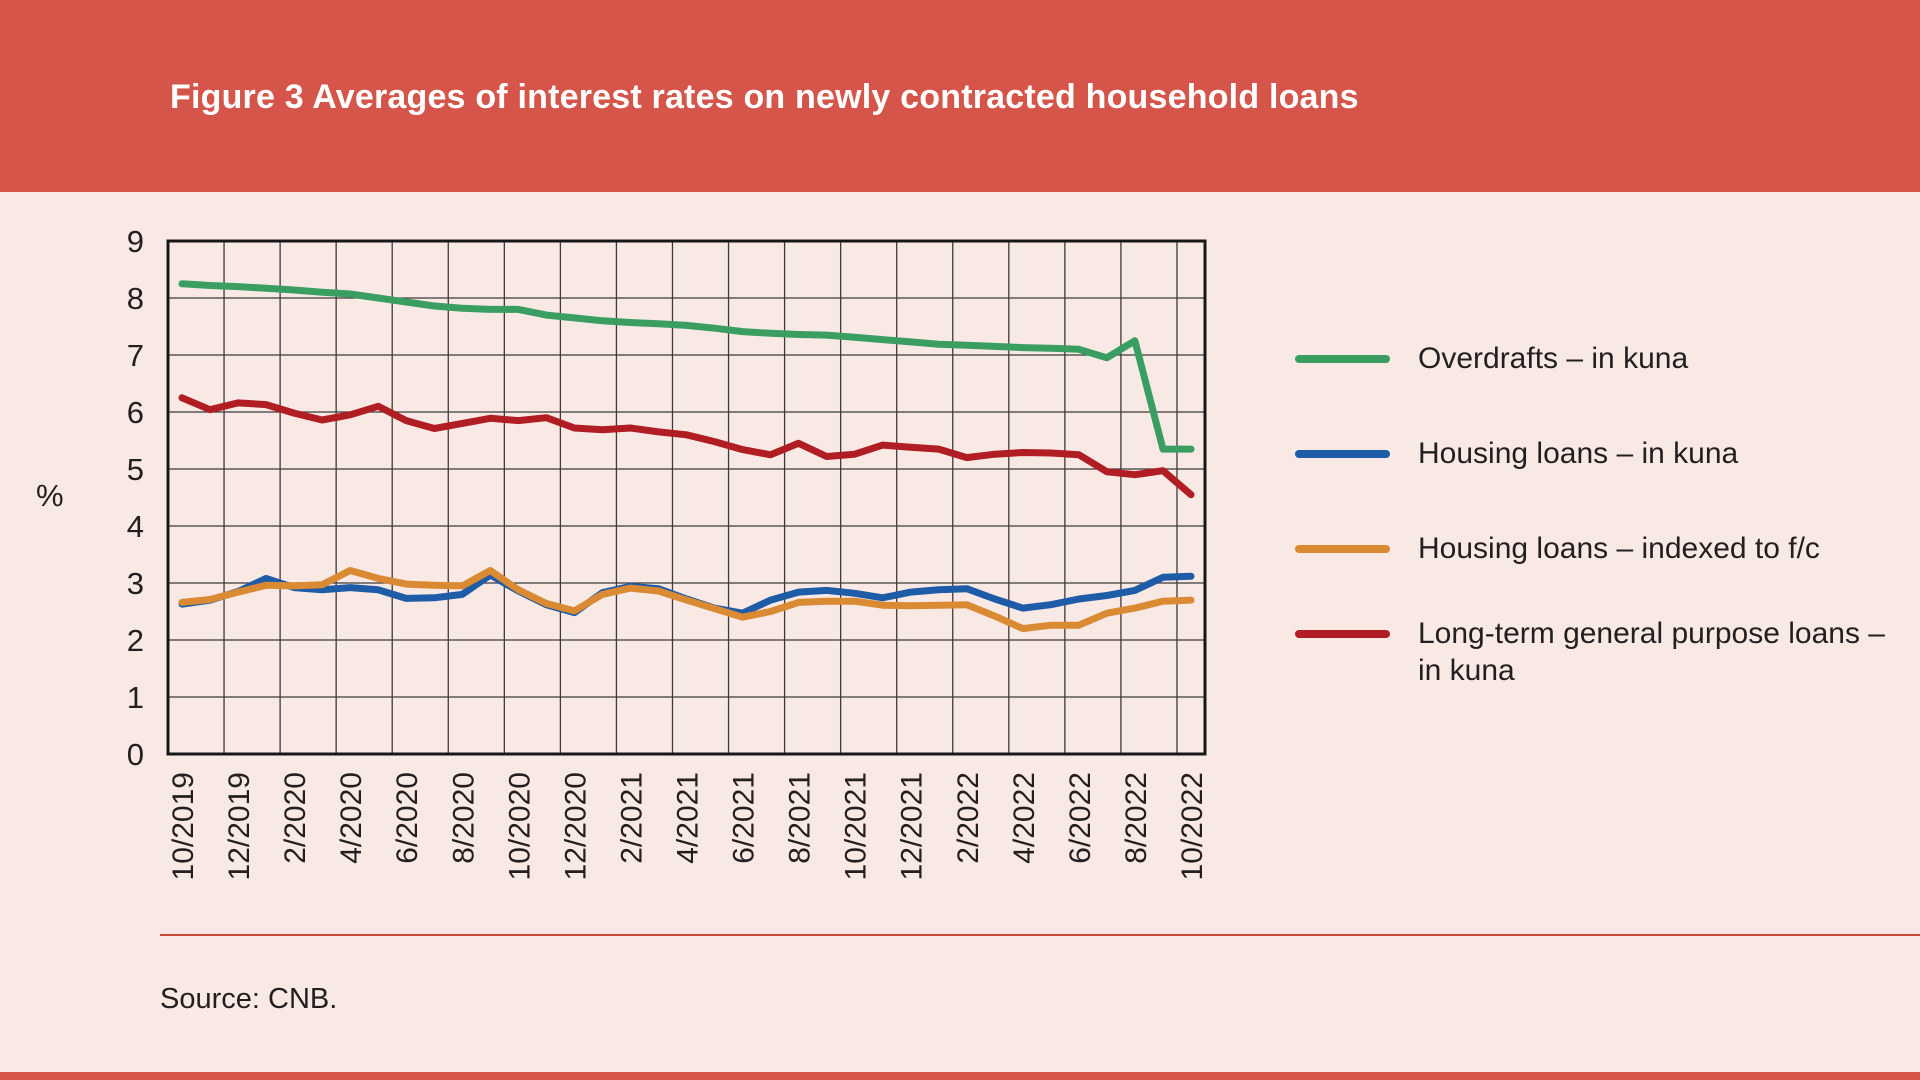 The width and height of the screenshot is (1920, 1080). What do you see at coordinates (575, 826) in the screenshot?
I see `x-tick-label: 12/2020` at bounding box center [575, 826].